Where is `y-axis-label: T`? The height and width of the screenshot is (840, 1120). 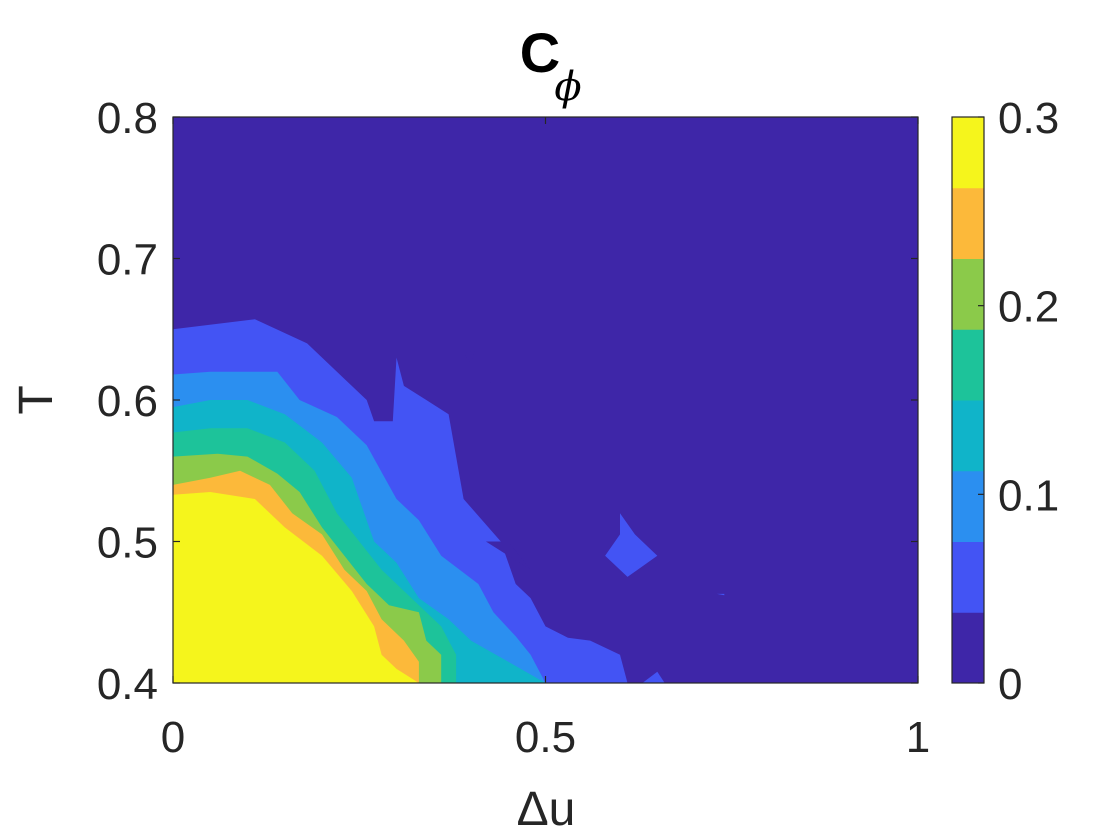
y-axis-label: T is located at coordinates (36, 399).